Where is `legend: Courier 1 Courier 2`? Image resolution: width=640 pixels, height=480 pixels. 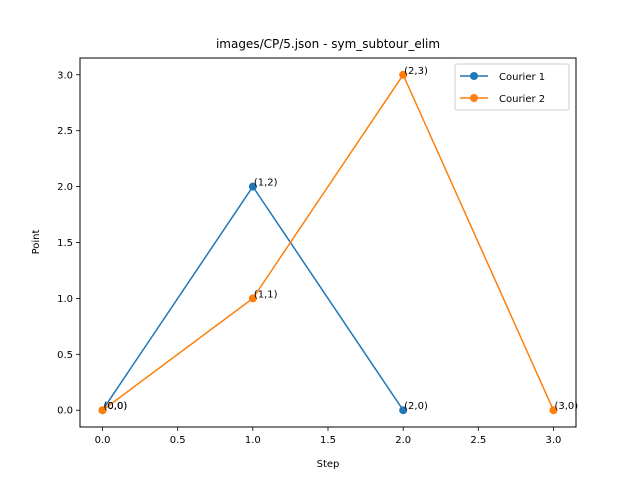 legend: Courier 1 Courier 2 is located at coordinates (512, 87).